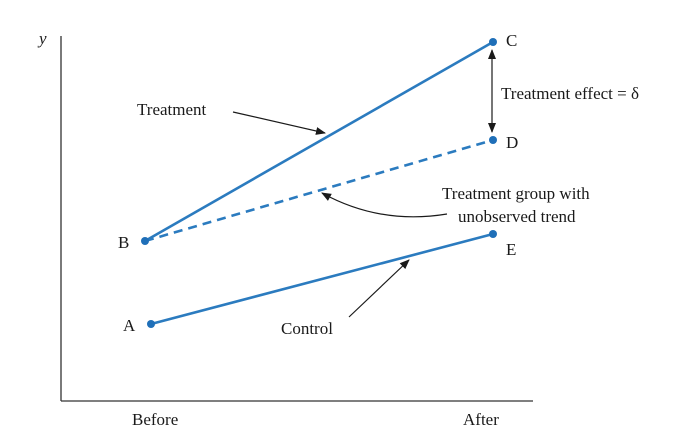 This screenshot has height=438, width=695. What do you see at coordinates (379, 288) in the screenshot?
I see `control-pointer` at bounding box center [379, 288].